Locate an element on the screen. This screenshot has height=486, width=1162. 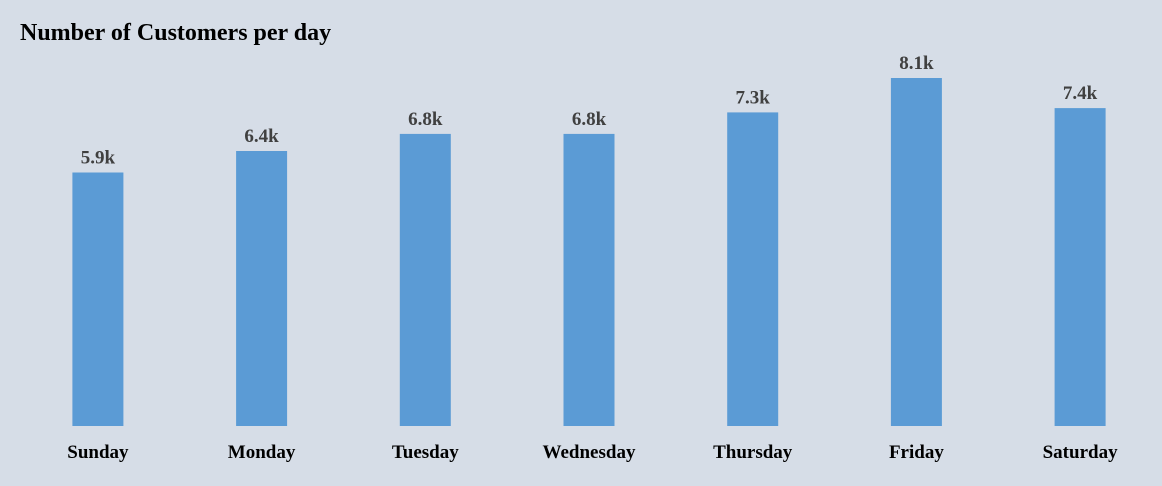
category-label-tuesday: Tuesday is located at coordinates (425, 452).